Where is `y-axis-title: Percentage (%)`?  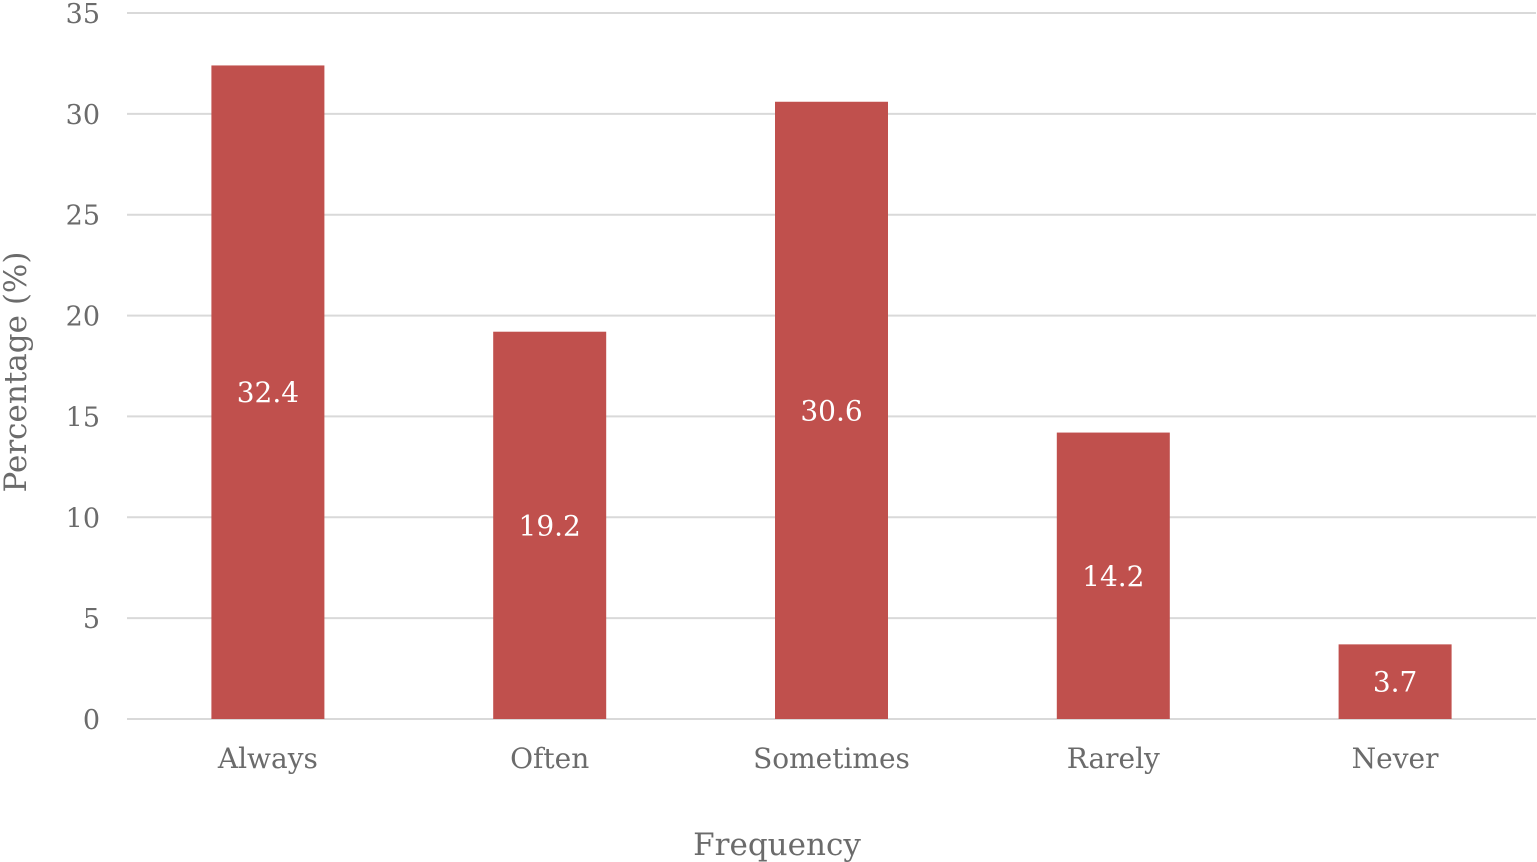 y-axis-title: Percentage (%) is located at coordinates (17, 372).